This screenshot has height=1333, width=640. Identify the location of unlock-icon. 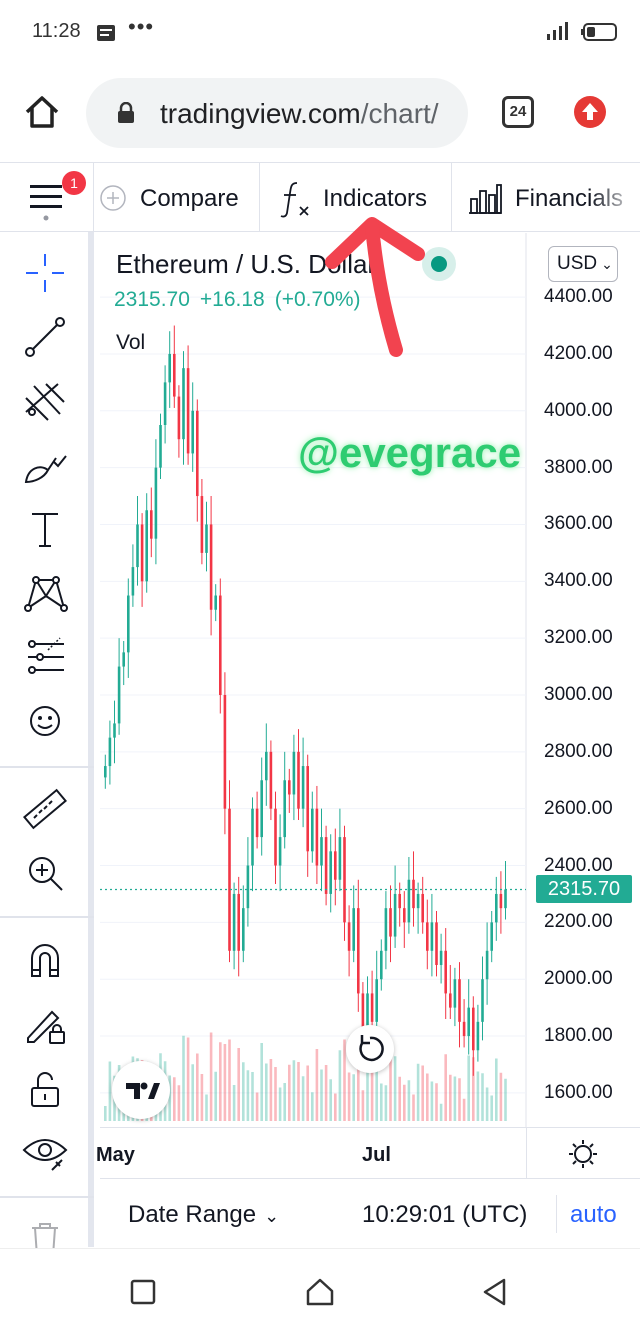
(45, 1089).